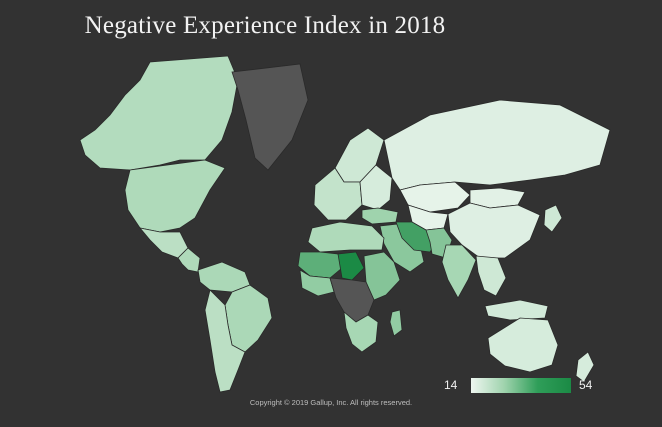  Describe the element at coordinates (163, 243) in the screenshot. I see `region-mexico` at that location.